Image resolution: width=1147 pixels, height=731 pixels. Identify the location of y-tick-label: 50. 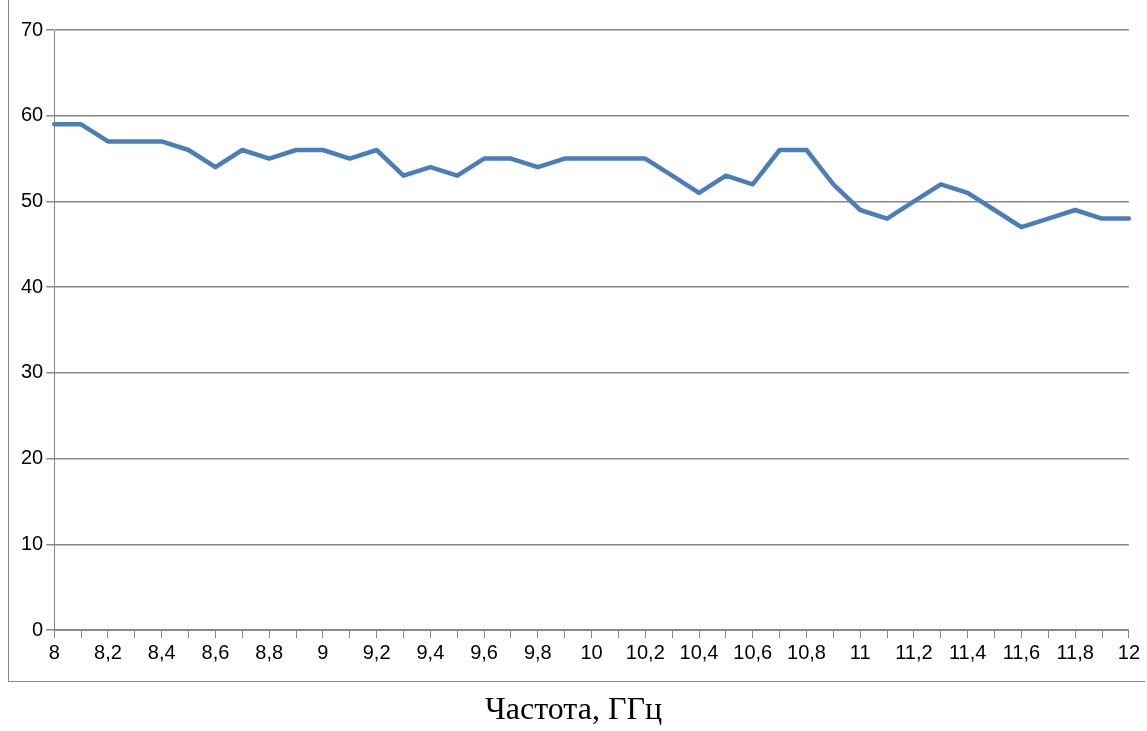
(32, 199).